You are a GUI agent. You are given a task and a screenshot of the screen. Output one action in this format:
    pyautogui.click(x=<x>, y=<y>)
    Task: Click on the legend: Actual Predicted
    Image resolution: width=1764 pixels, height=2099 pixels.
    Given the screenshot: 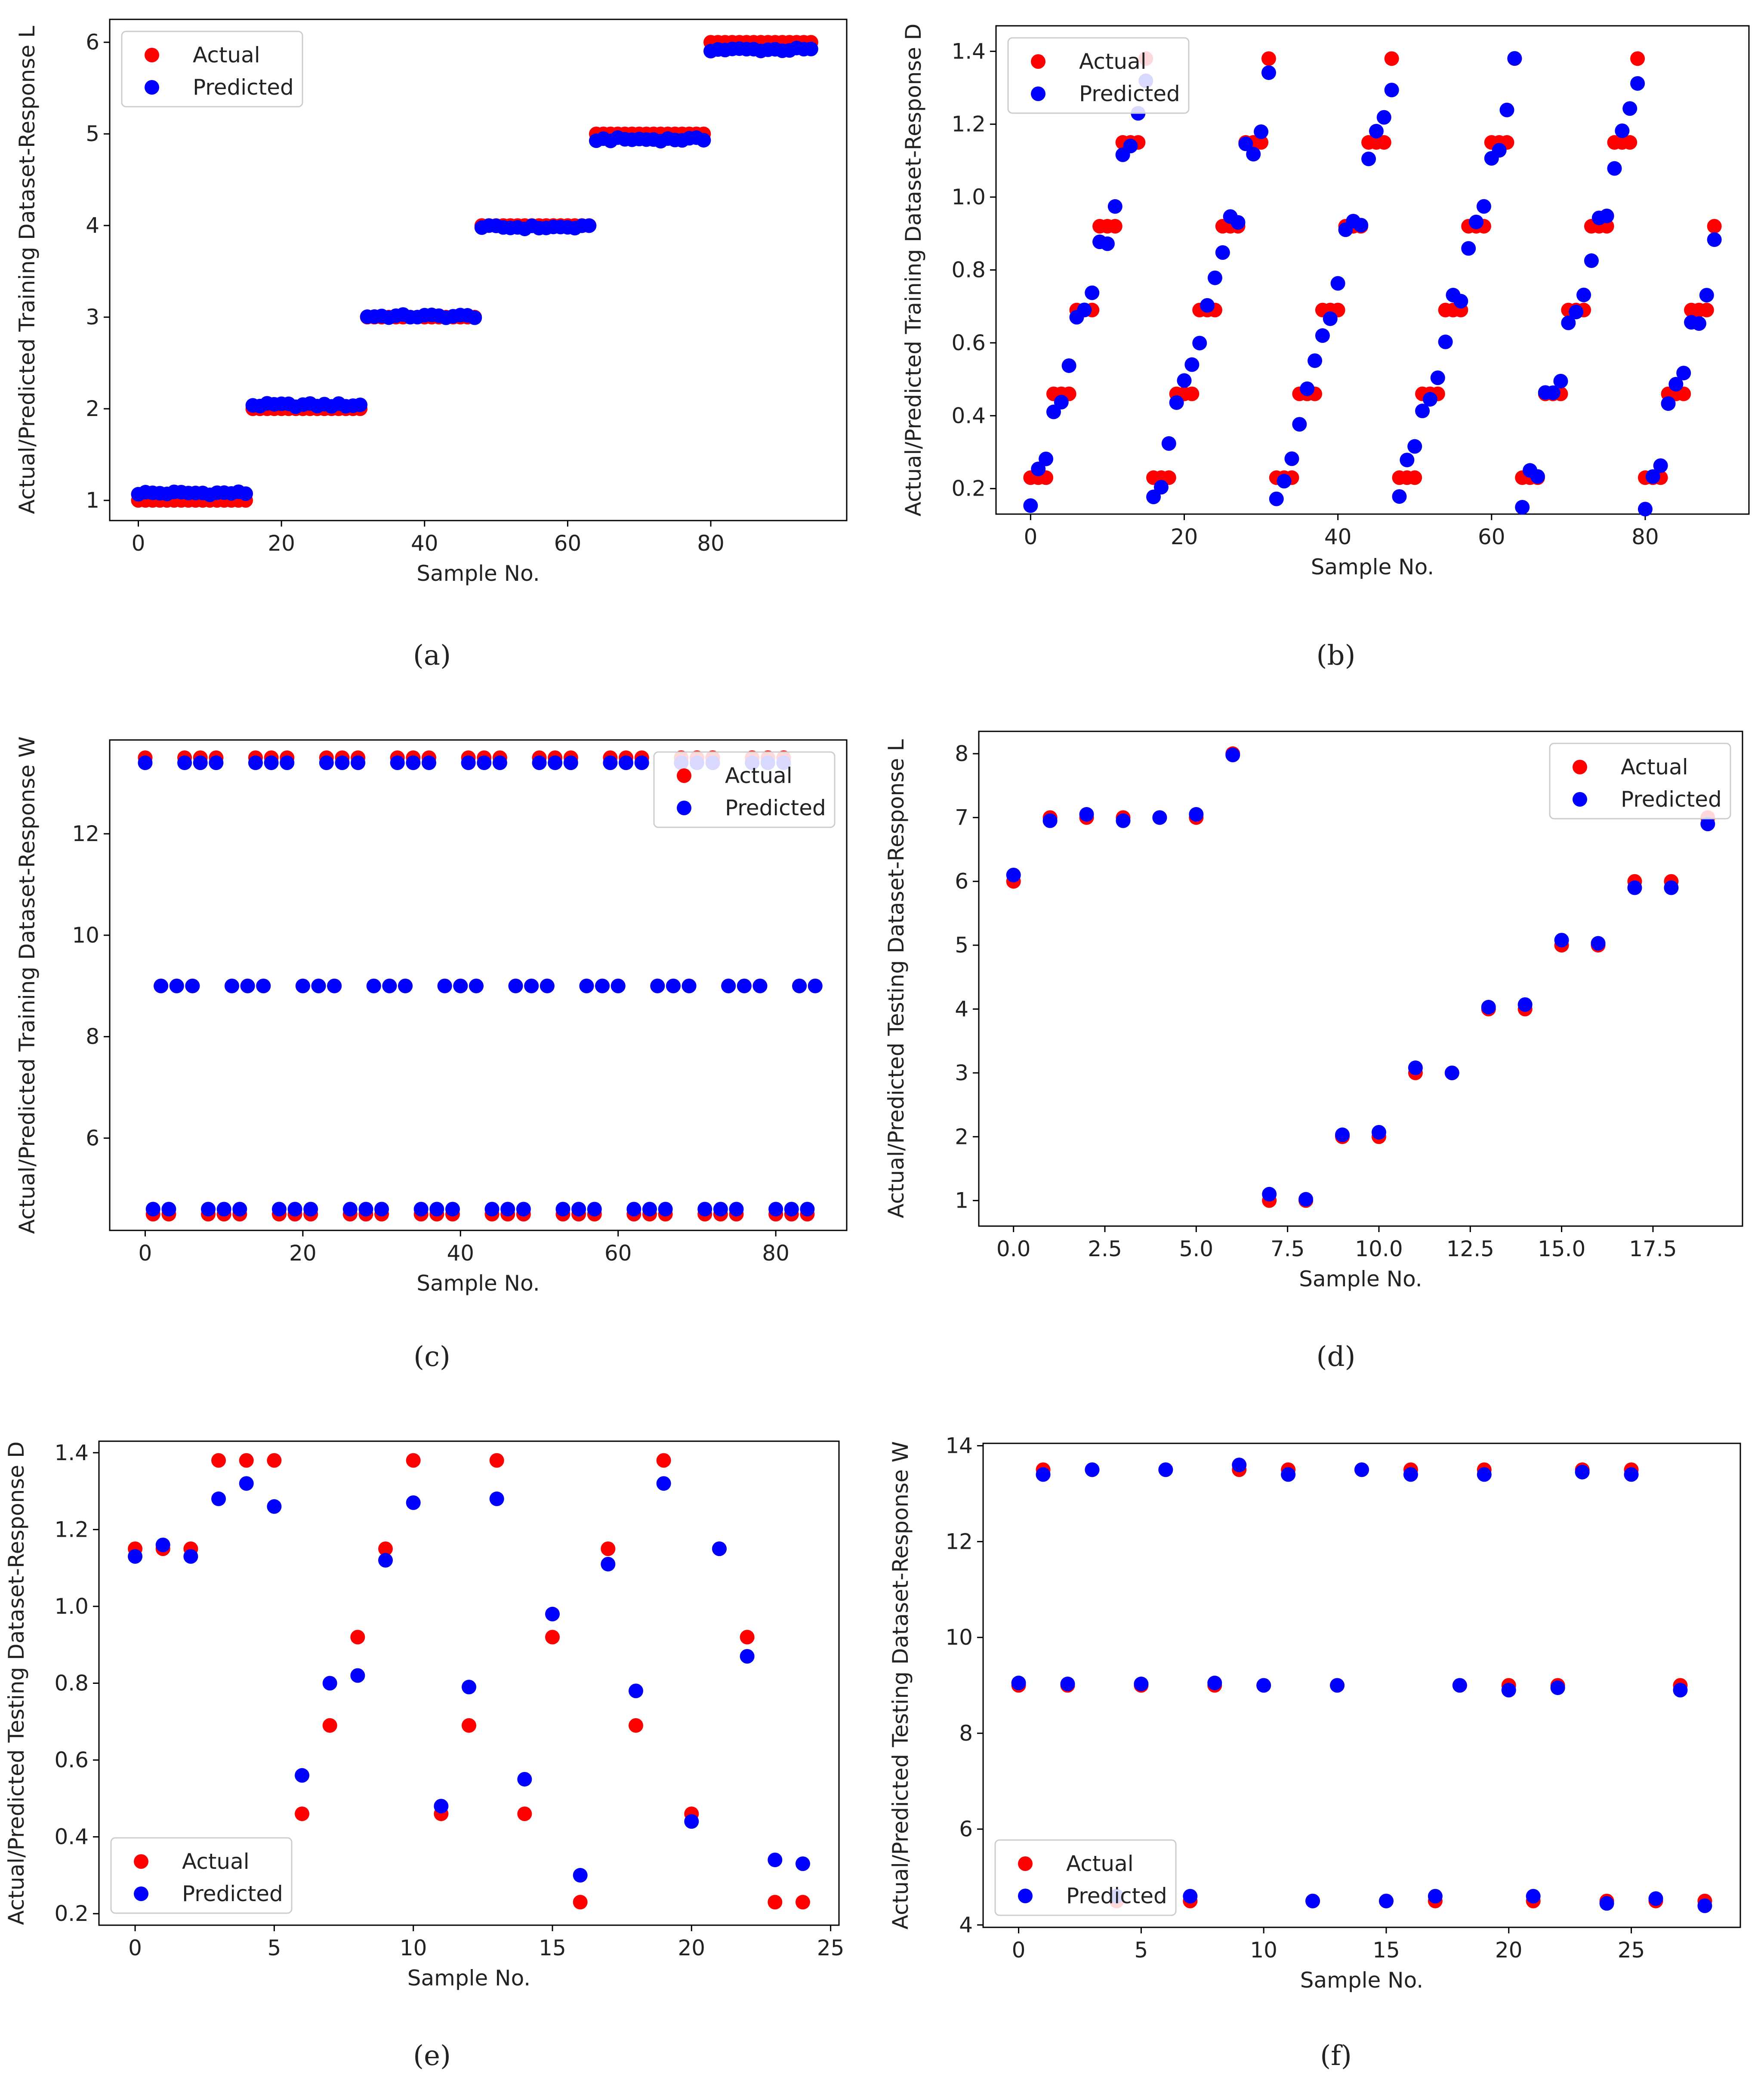 What is the action you would take?
    pyautogui.click(x=744, y=789)
    